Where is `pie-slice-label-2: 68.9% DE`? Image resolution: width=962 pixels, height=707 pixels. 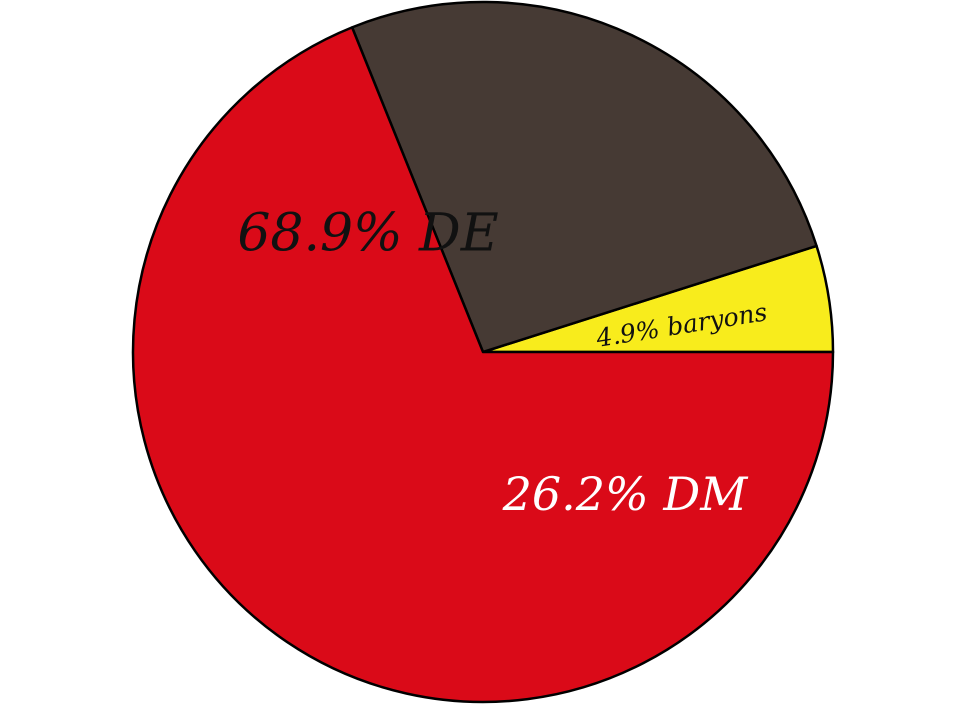 pie-slice-label-2: 68.9% DE is located at coordinates (367, 234).